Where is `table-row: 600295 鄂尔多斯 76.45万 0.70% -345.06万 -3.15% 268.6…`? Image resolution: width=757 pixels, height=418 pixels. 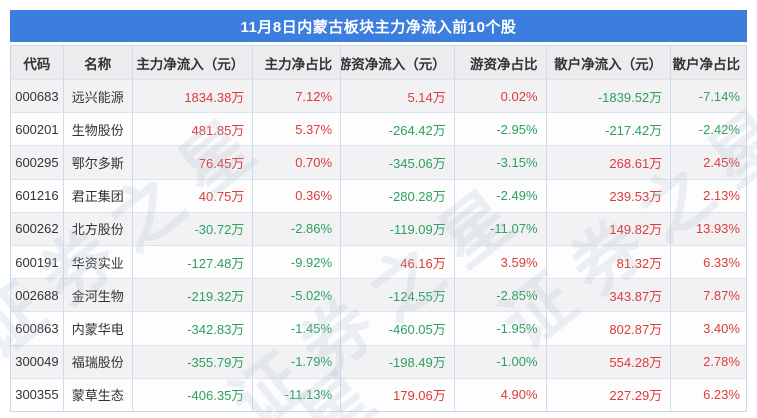
table-row: 600295 鄂尔多斯 76.45万 0.70% -345.06万 -3.15% 268.6… is located at coordinates (378, 162).